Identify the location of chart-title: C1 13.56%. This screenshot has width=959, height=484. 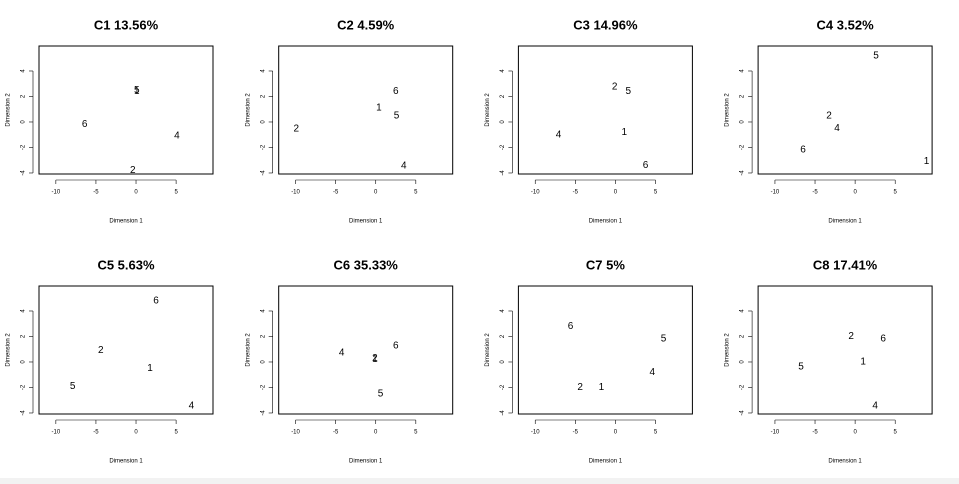
(126, 24).